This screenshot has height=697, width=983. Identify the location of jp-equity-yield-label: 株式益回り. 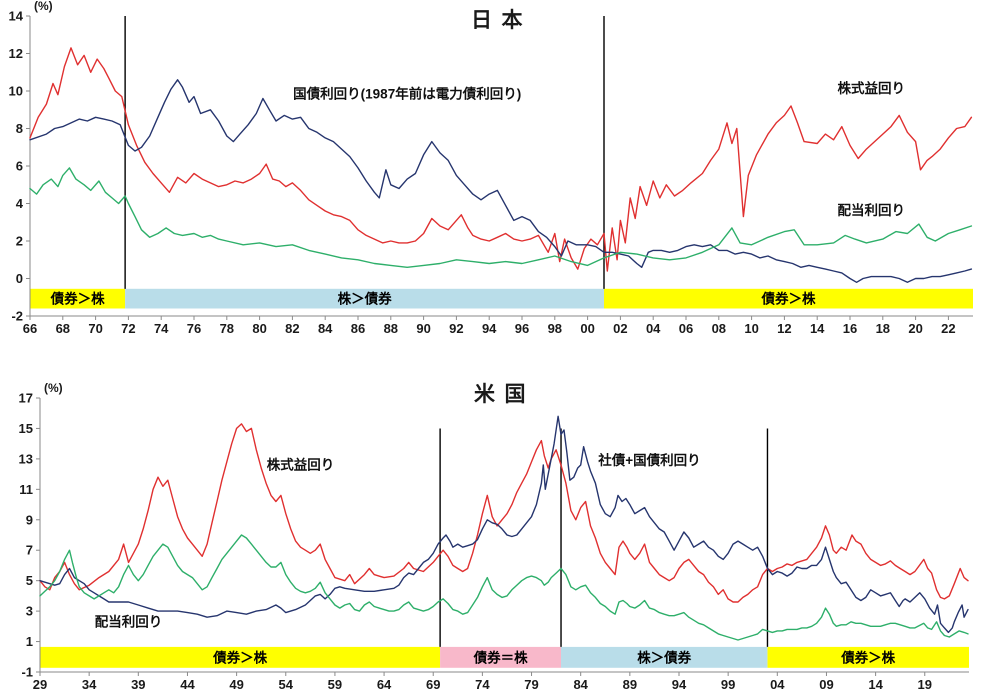
(872, 88).